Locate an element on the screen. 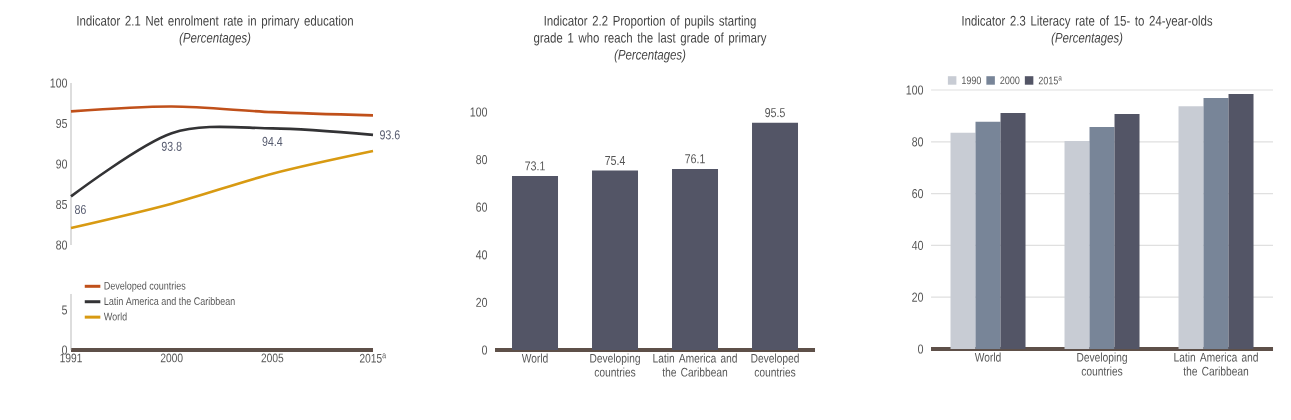 This screenshot has width=1291, height=420. legend-label: 2000 is located at coordinates (1010, 80).